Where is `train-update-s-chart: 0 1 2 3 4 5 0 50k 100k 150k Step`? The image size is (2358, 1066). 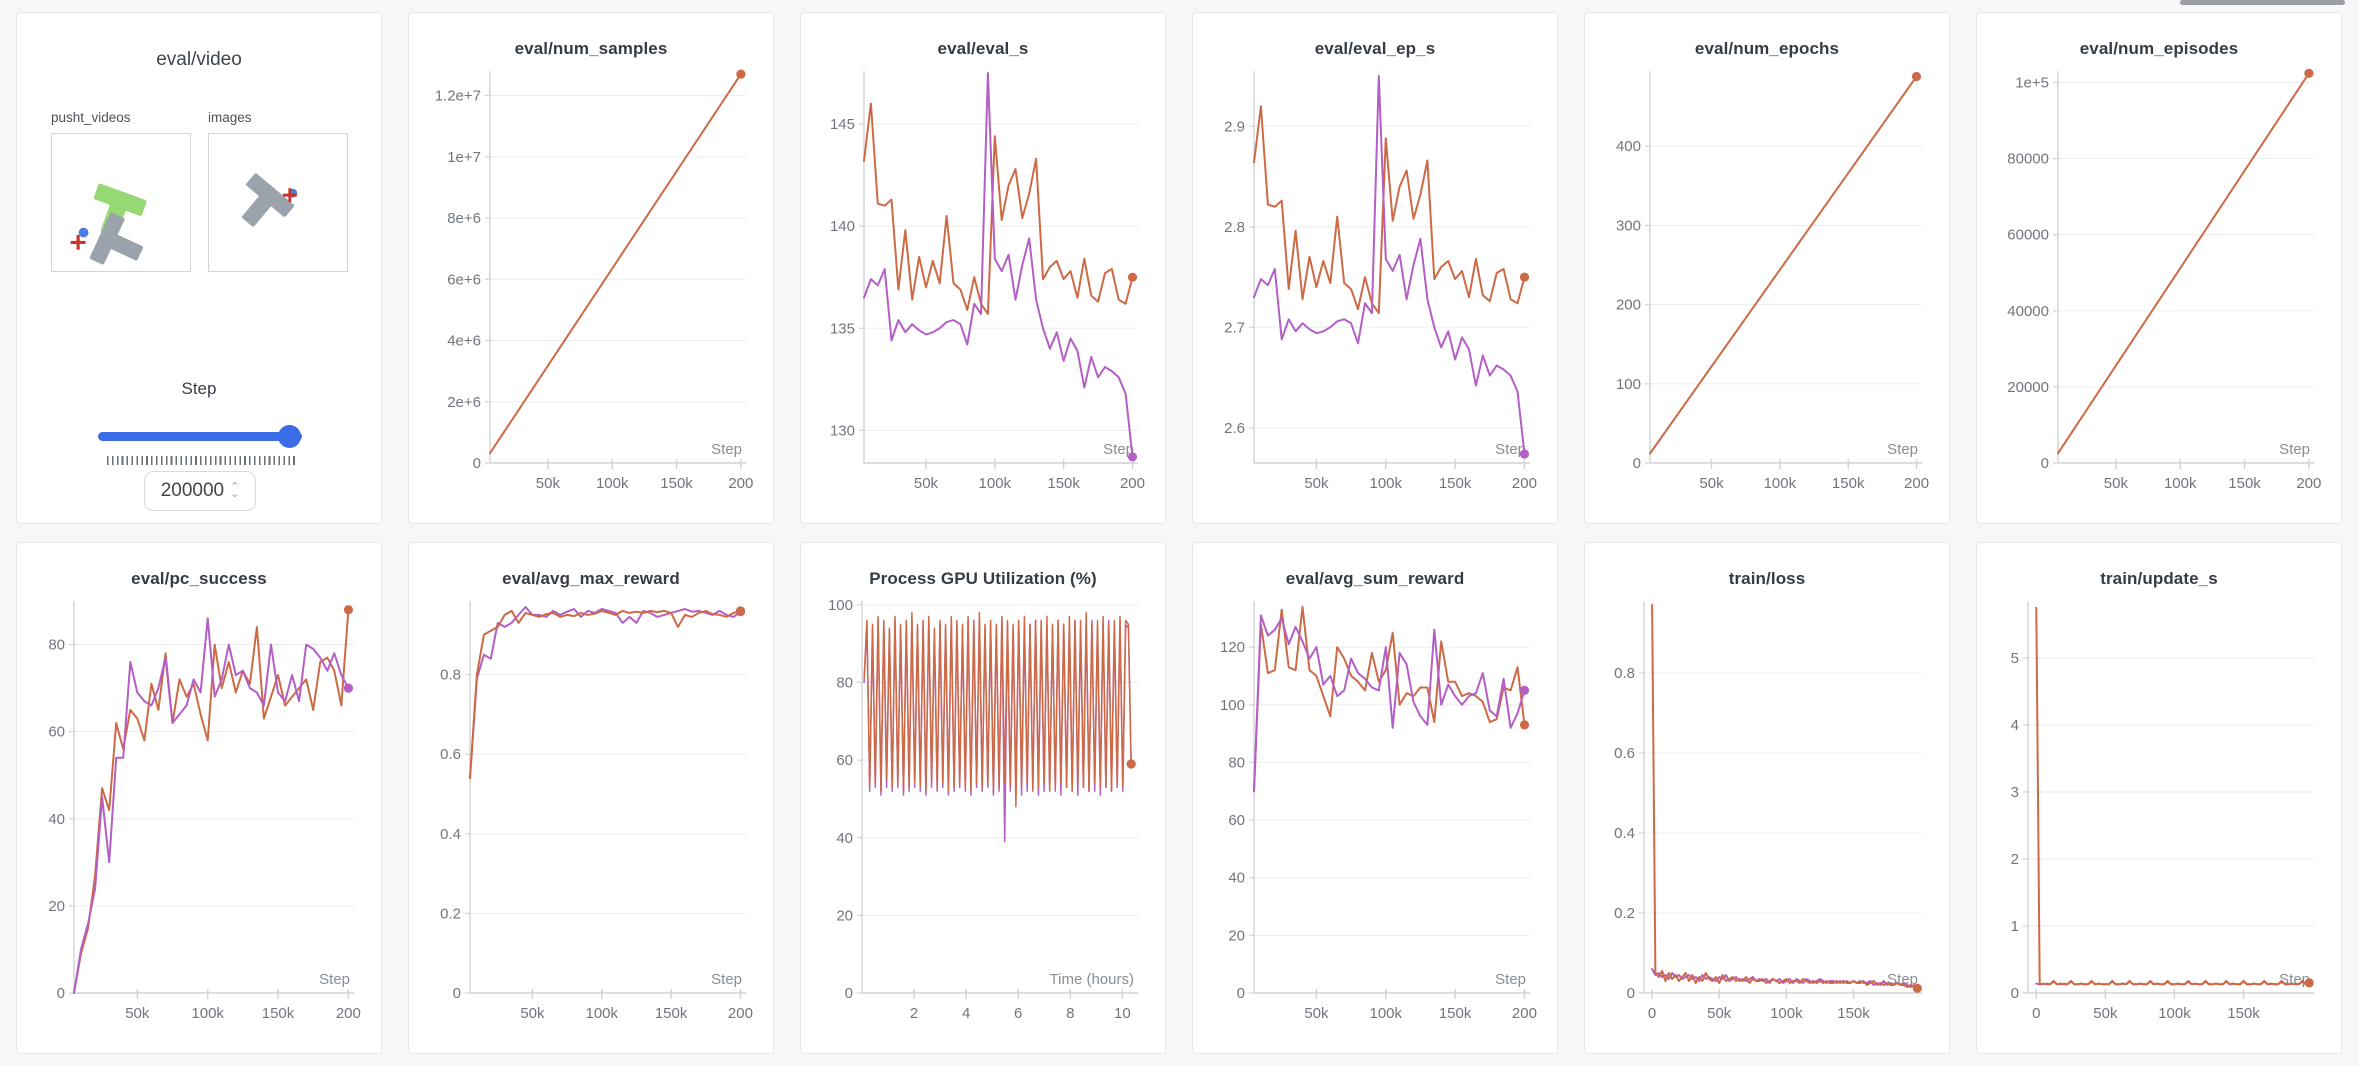 train-update-s-chart: 0 1 2 3 4 5 0 50k 100k 150k Step is located at coordinates (2159, 814).